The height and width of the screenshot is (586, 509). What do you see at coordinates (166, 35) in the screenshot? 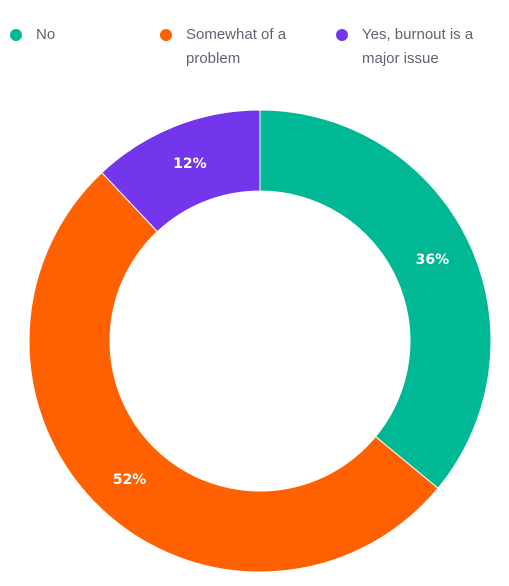
I see `legend-swatch-somewhat` at bounding box center [166, 35].